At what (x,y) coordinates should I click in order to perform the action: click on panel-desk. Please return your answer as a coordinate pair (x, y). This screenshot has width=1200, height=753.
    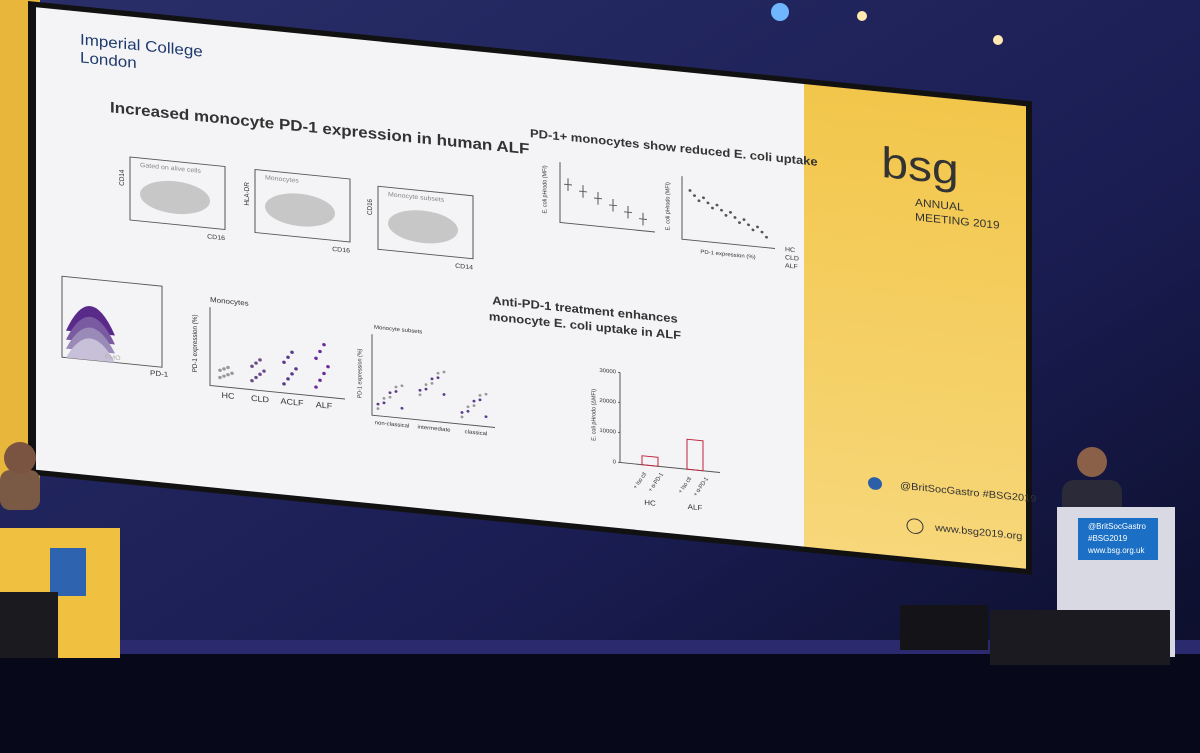
    Looking at the image, I should click on (60, 550).